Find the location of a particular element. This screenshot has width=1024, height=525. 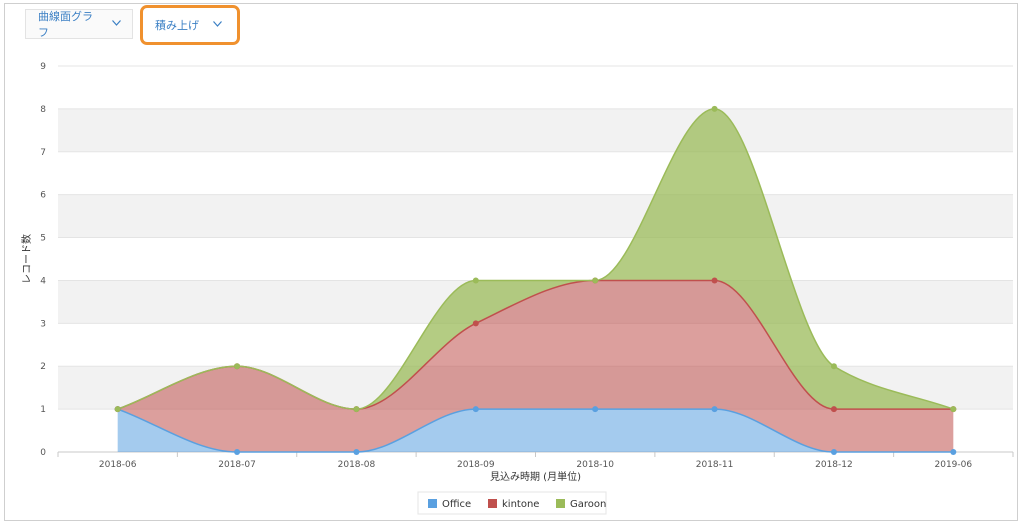

legend-label-office: Office is located at coordinates (456, 504).